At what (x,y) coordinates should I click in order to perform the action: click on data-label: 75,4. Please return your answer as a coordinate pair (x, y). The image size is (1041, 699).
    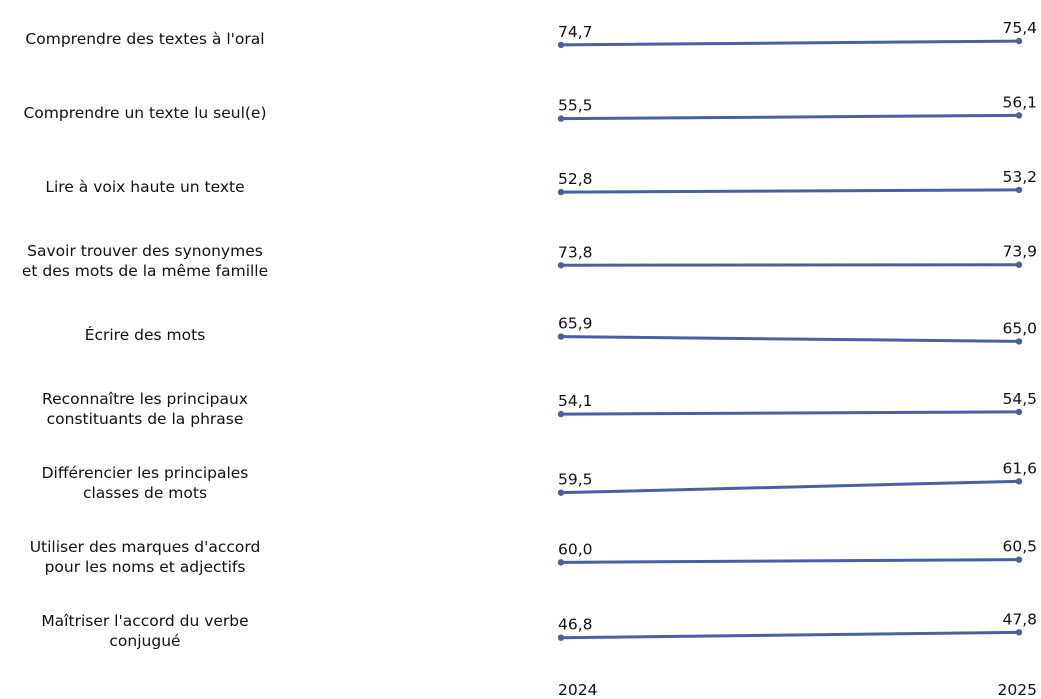
    Looking at the image, I should click on (1019, 28).